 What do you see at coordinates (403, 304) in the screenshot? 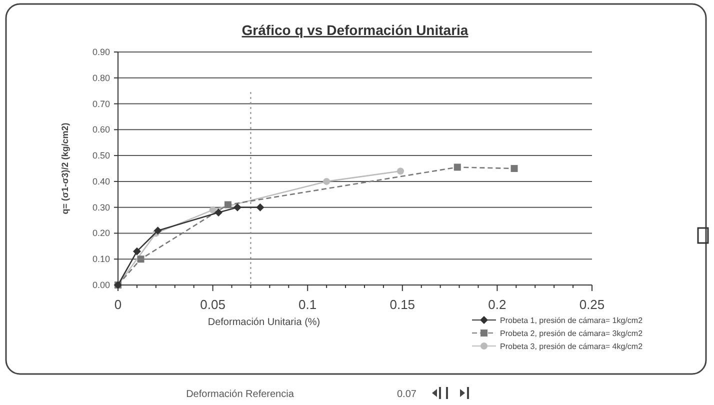
I see `x-tick-label: 0.15` at bounding box center [403, 304].